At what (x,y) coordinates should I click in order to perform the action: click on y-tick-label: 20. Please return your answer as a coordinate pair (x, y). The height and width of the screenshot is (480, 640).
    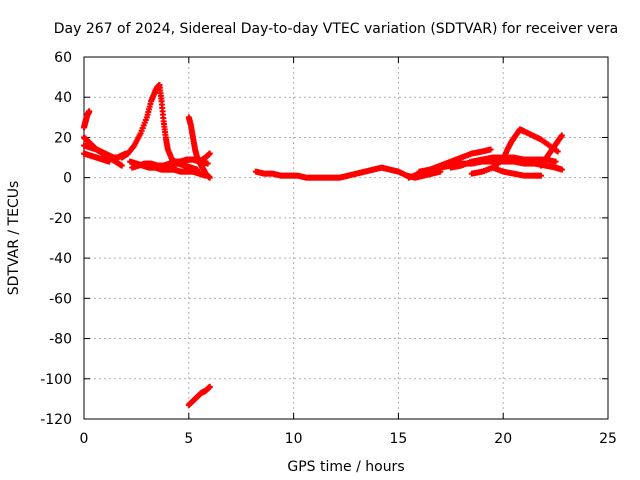
    Looking at the image, I should click on (63, 138).